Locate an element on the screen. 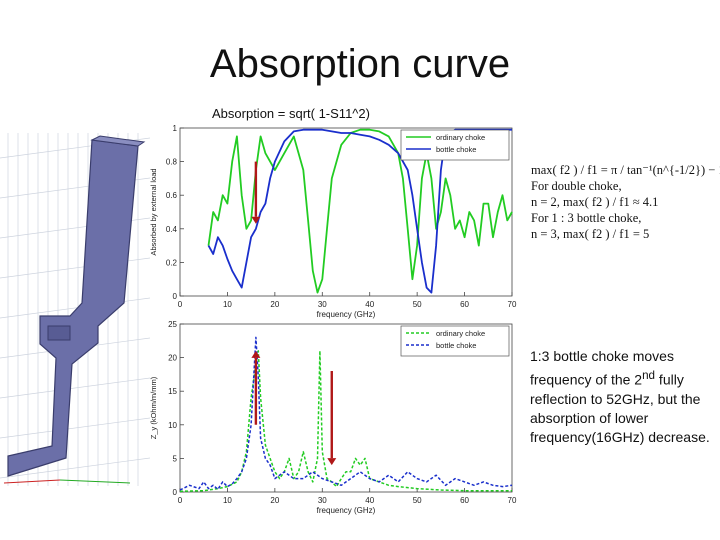  y-tick-label: 0.2 is located at coordinates (172, 262).